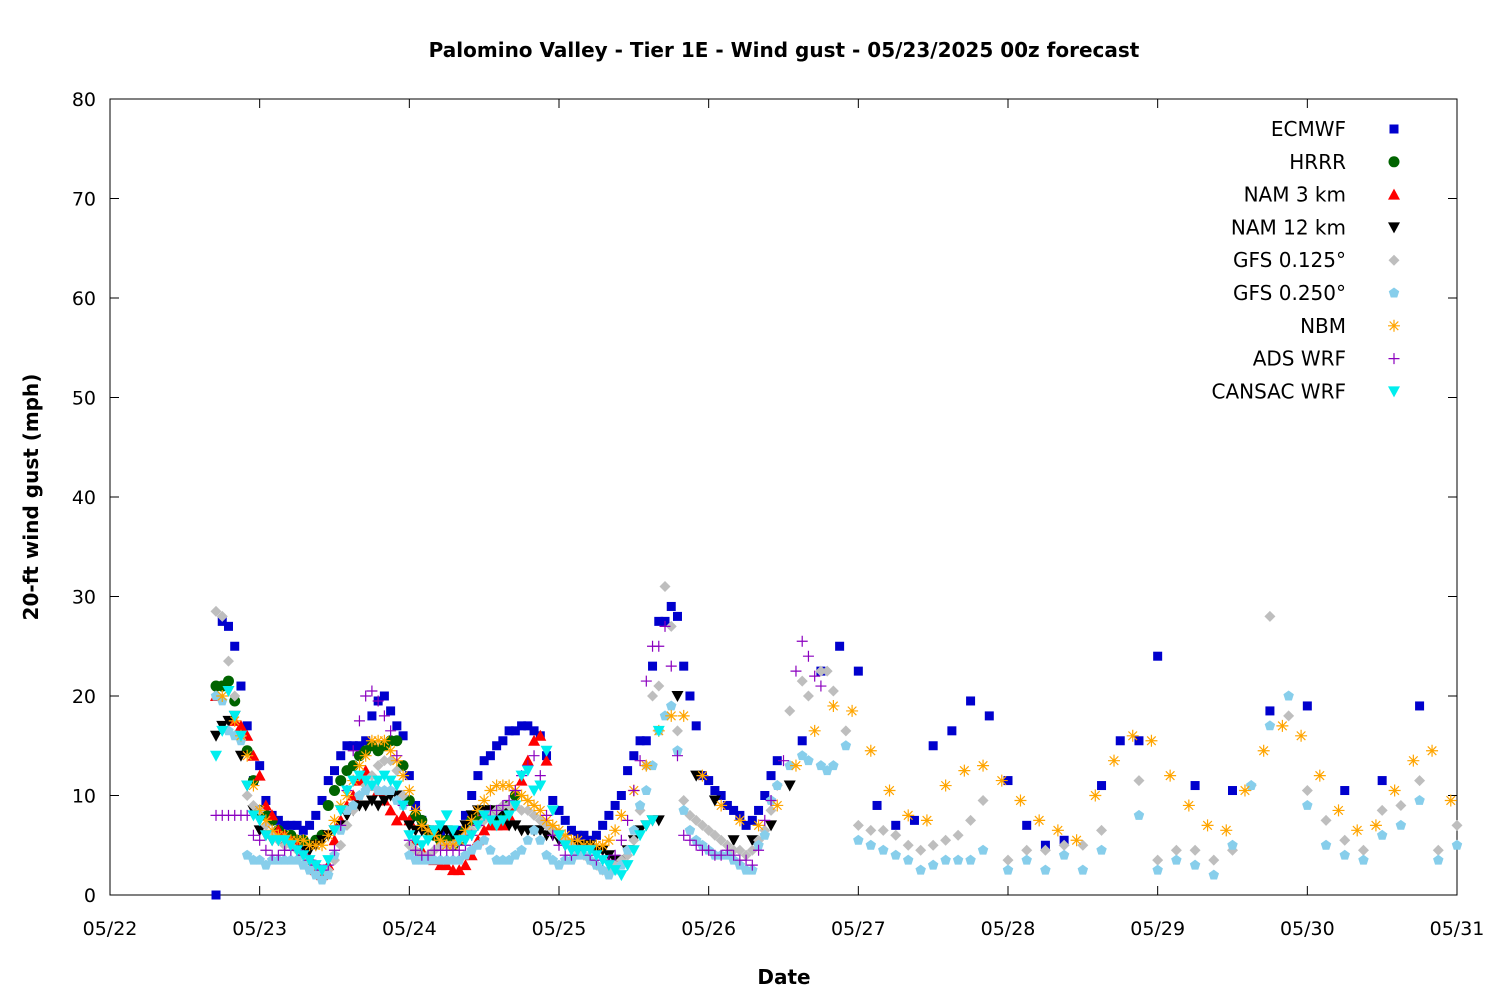 The height and width of the screenshot is (1000, 1500). I want to click on y-tick-label: 70, so click(84, 200).